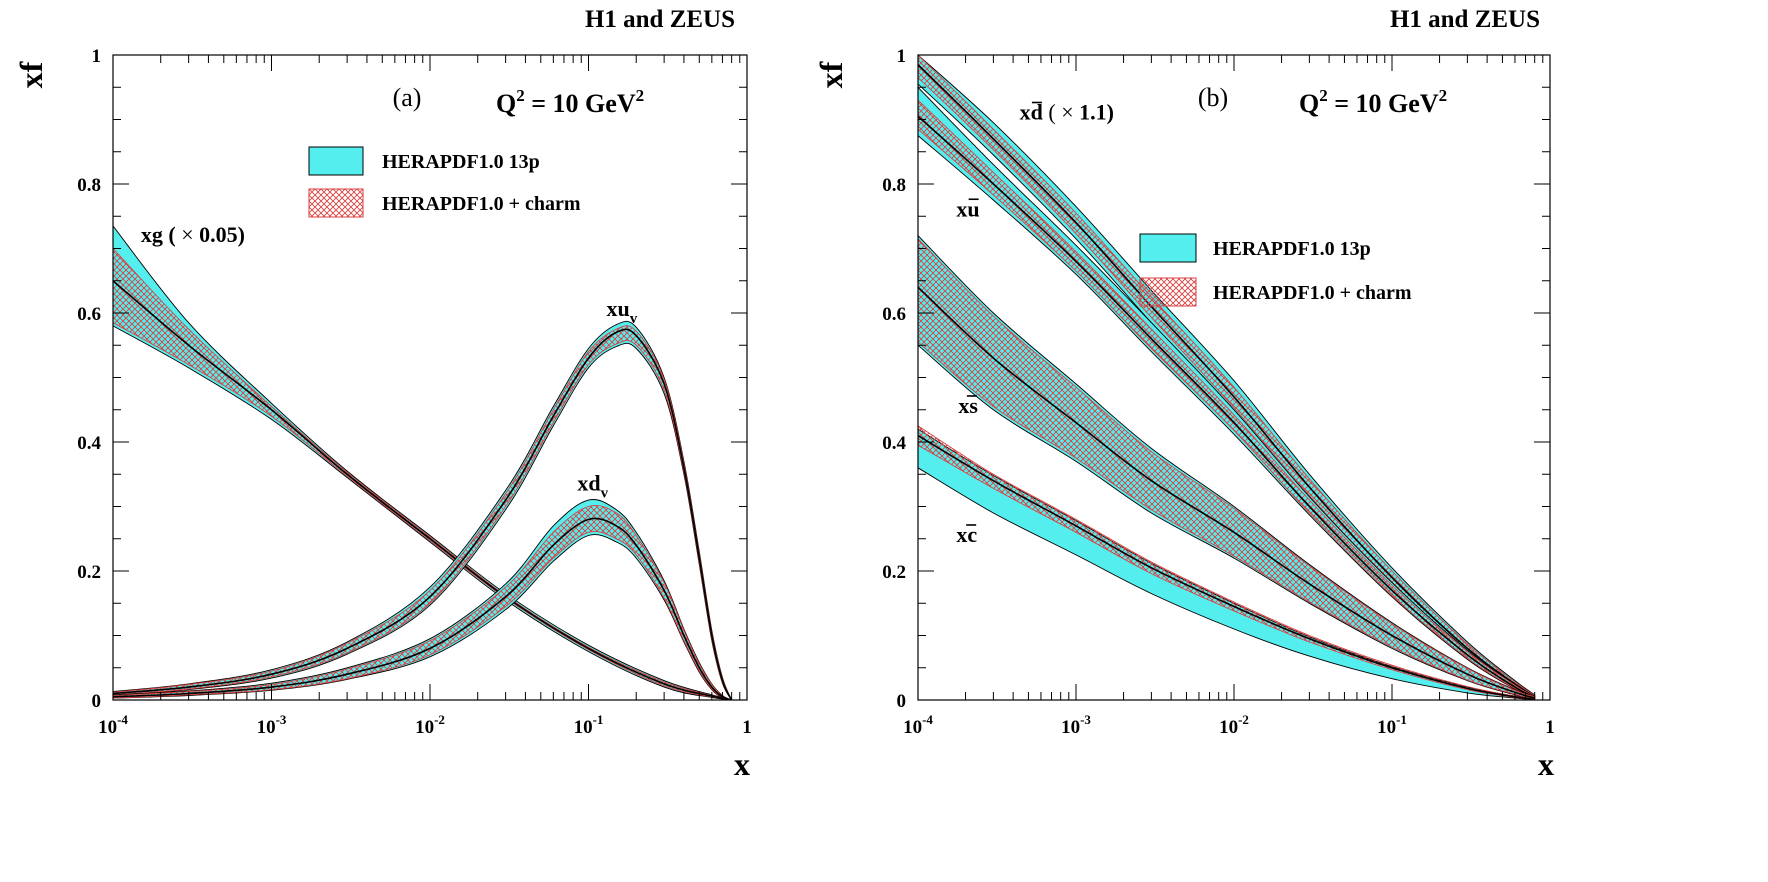 The width and height of the screenshot is (1768, 882). Describe the element at coordinates (1213, 97) in the screenshot. I see `panel-label: (b)` at that location.